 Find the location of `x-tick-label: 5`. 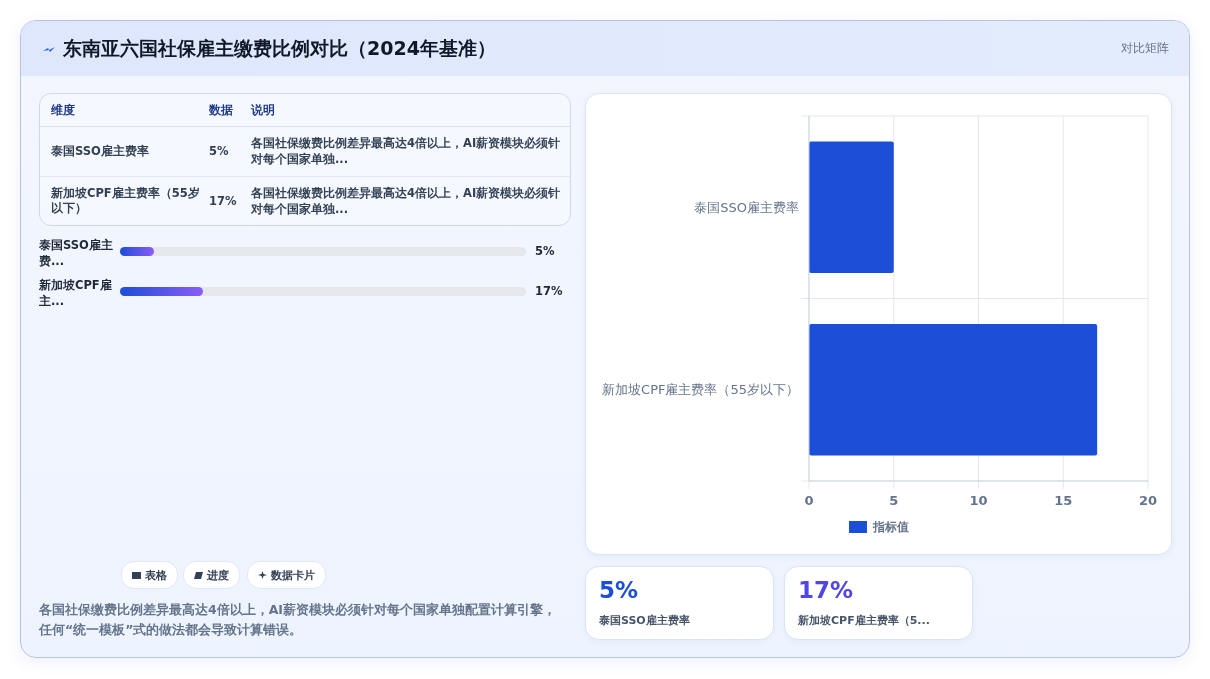

x-tick-label: 5 is located at coordinates (894, 500).